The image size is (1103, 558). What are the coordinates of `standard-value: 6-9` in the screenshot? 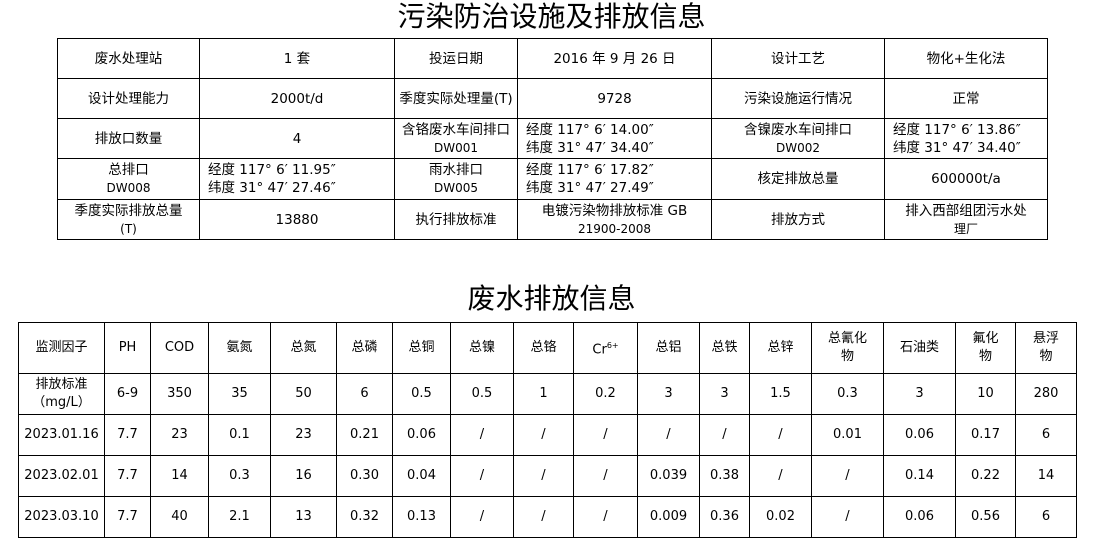 It's located at (127, 394).